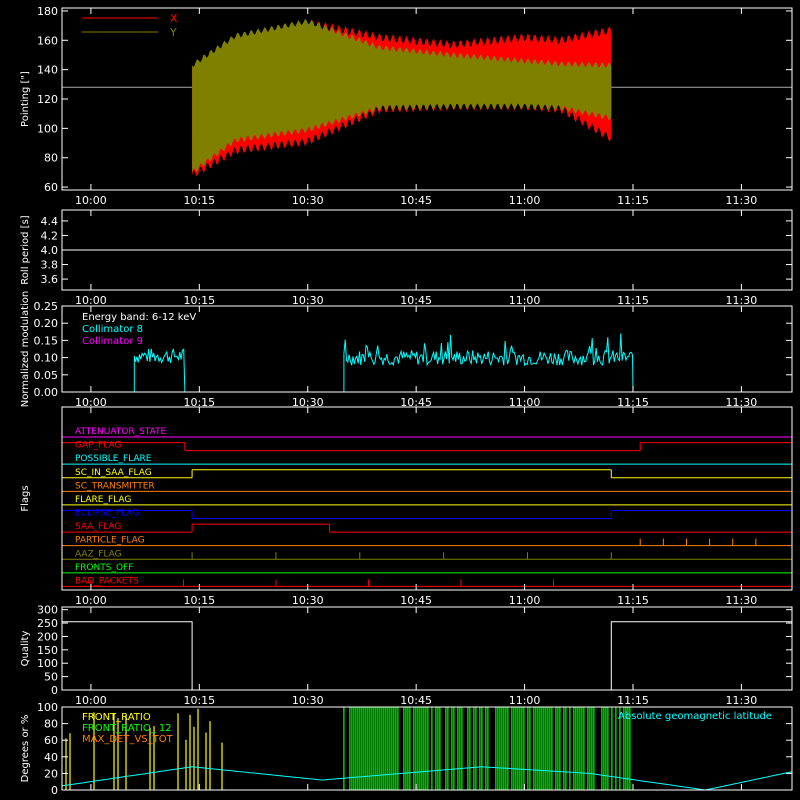  What do you see at coordinates (47, 40) in the screenshot?
I see `y-tick-label: 160` at bounding box center [47, 40].